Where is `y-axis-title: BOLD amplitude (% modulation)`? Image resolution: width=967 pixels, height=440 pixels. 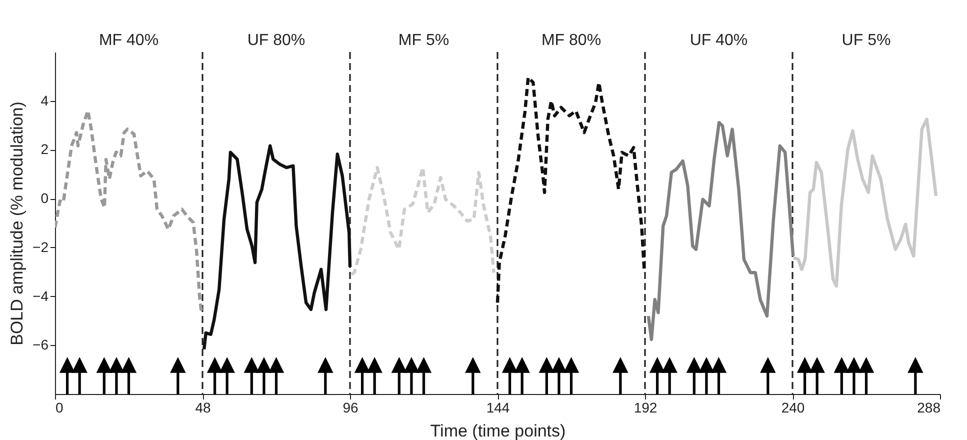 y-axis-title: BOLD amplitude (% modulation) is located at coordinates (17, 224).